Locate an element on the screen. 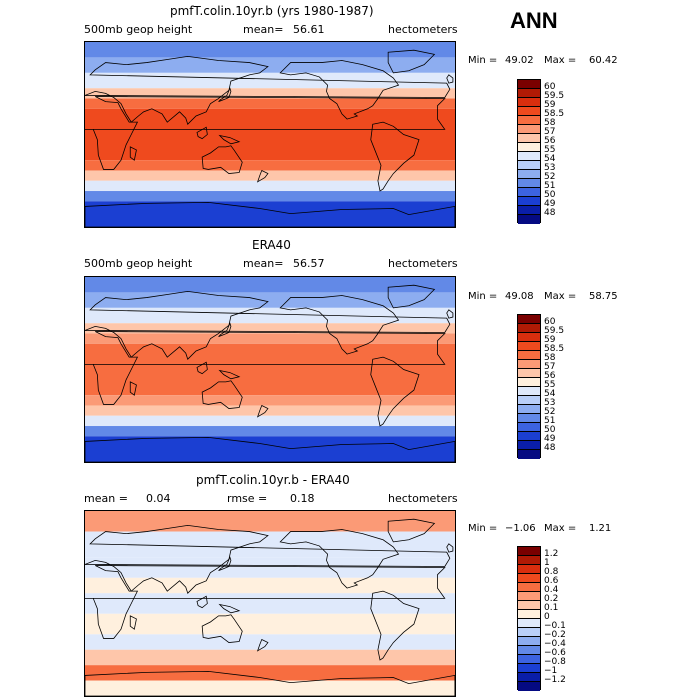 The height and width of the screenshot is (700, 700). coastline-africa is located at coordinates (265, 368).